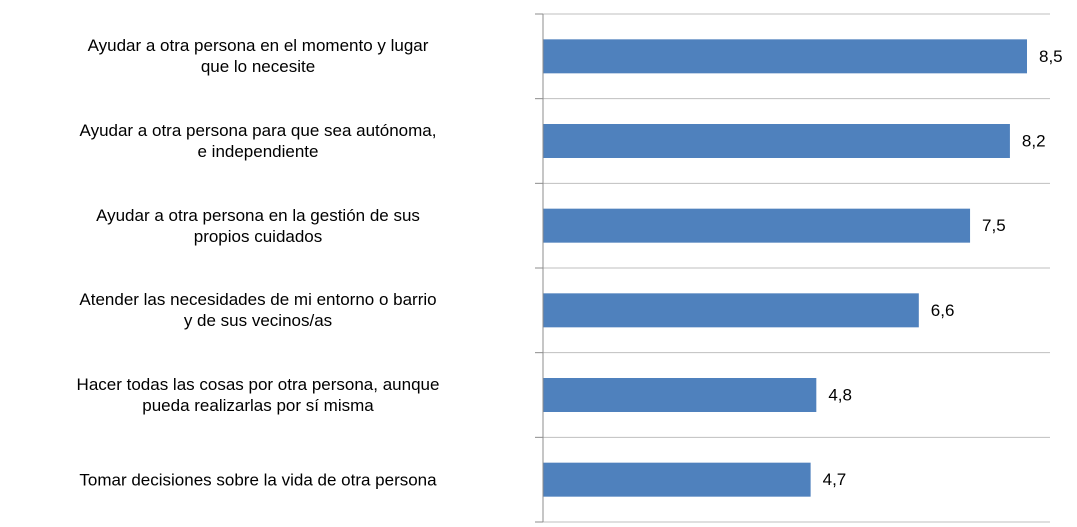  I want to click on value-label: 4,7, so click(835, 479).